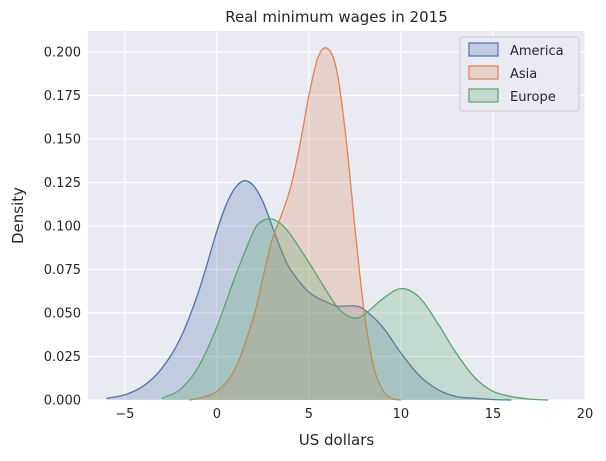  What do you see at coordinates (483, 95) in the screenshot?
I see `legend-swatch-europe` at bounding box center [483, 95].